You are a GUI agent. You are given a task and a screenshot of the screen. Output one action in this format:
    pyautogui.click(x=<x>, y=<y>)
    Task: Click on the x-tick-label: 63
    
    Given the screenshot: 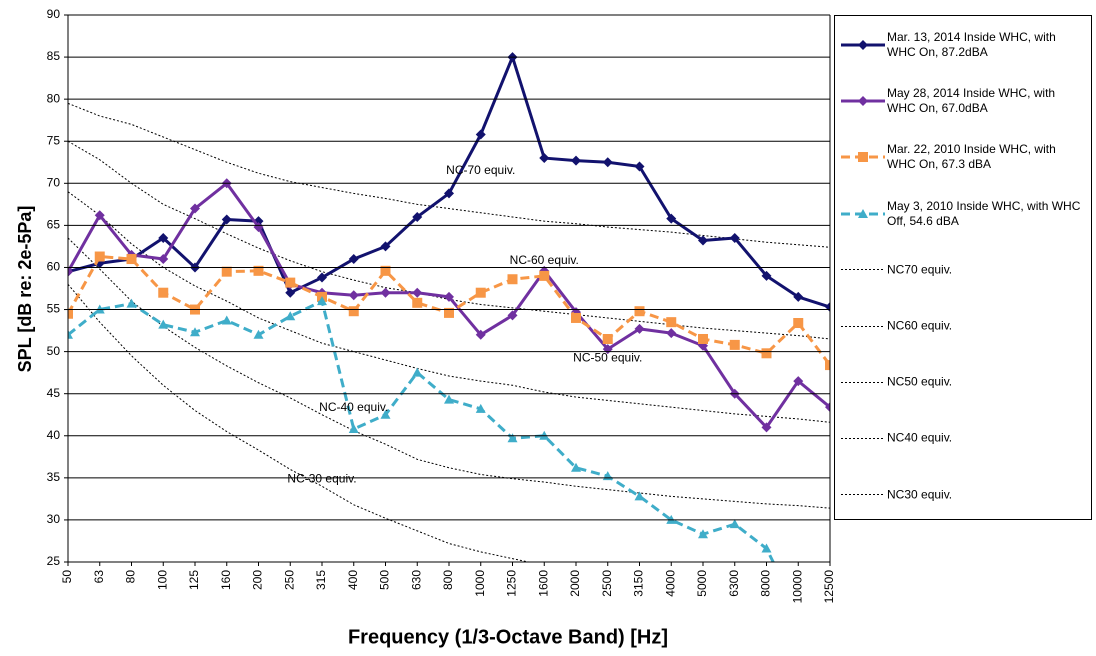 What is the action you would take?
    pyautogui.click(x=99, y=577)
    